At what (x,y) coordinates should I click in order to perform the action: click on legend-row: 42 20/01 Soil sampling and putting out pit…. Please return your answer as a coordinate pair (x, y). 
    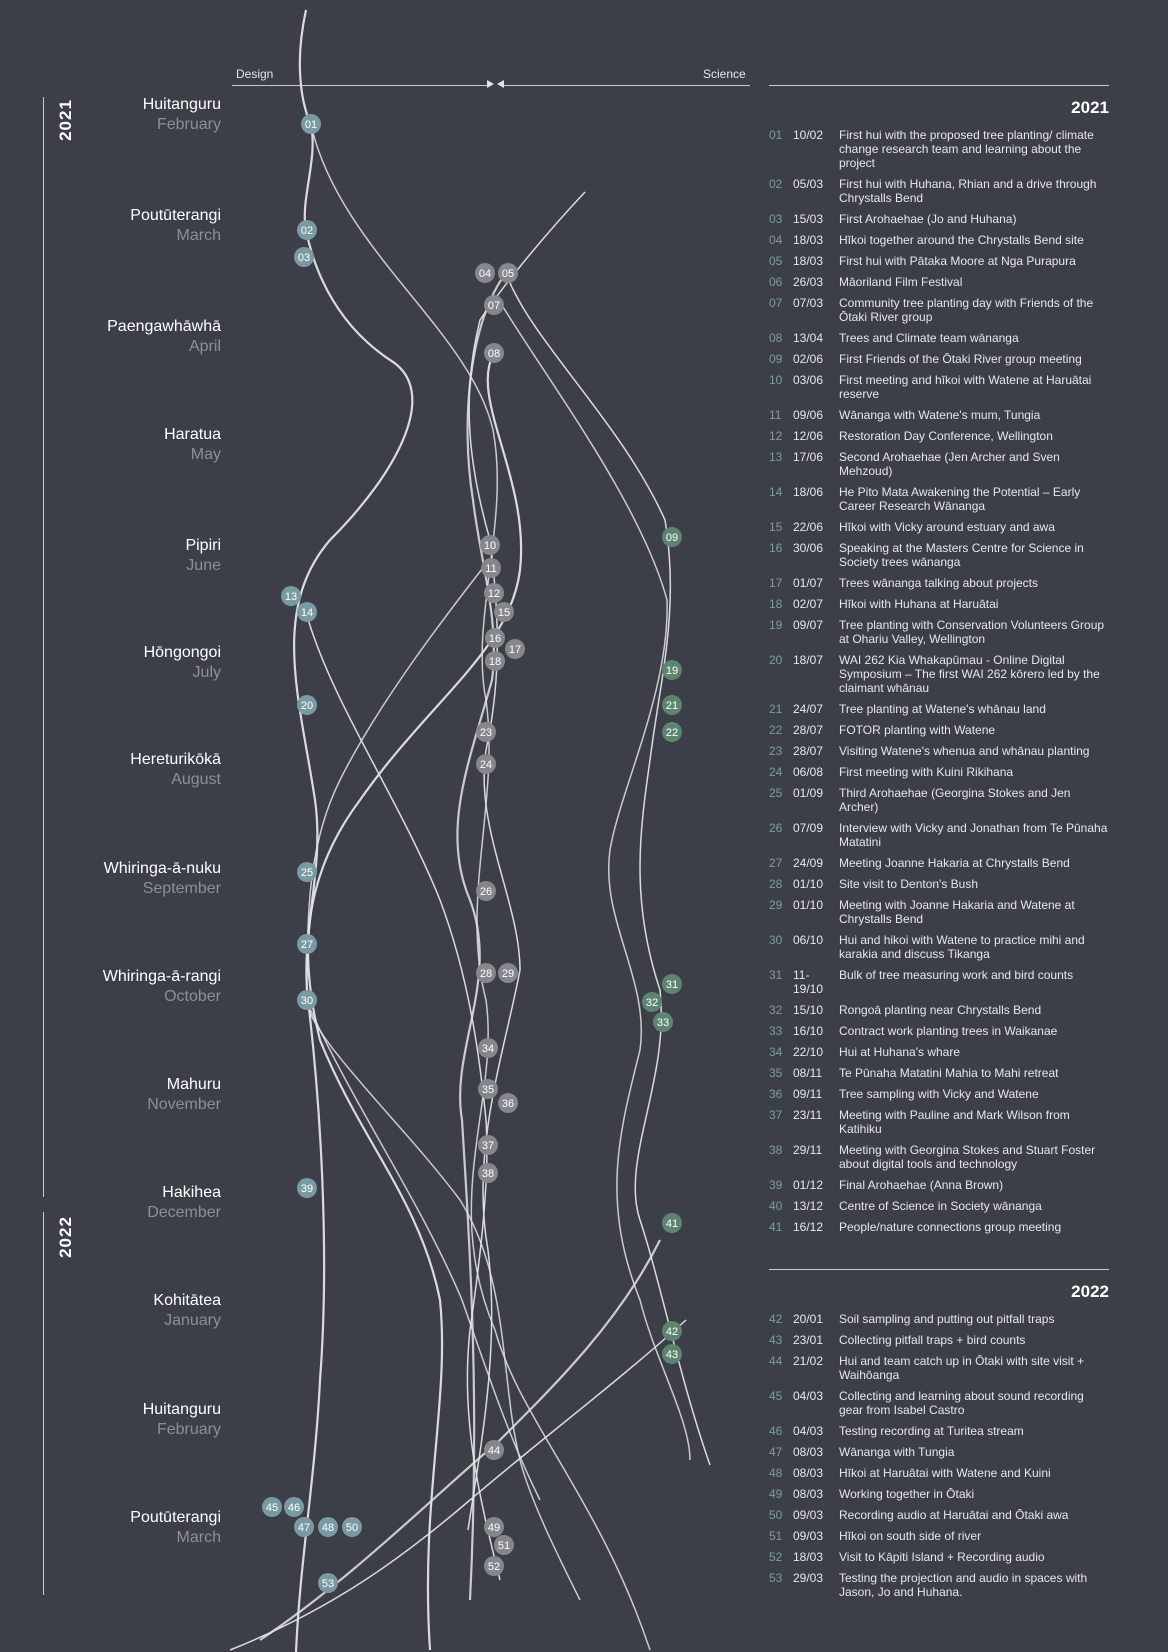
    Looking at the image, I should click on (939, 1319).